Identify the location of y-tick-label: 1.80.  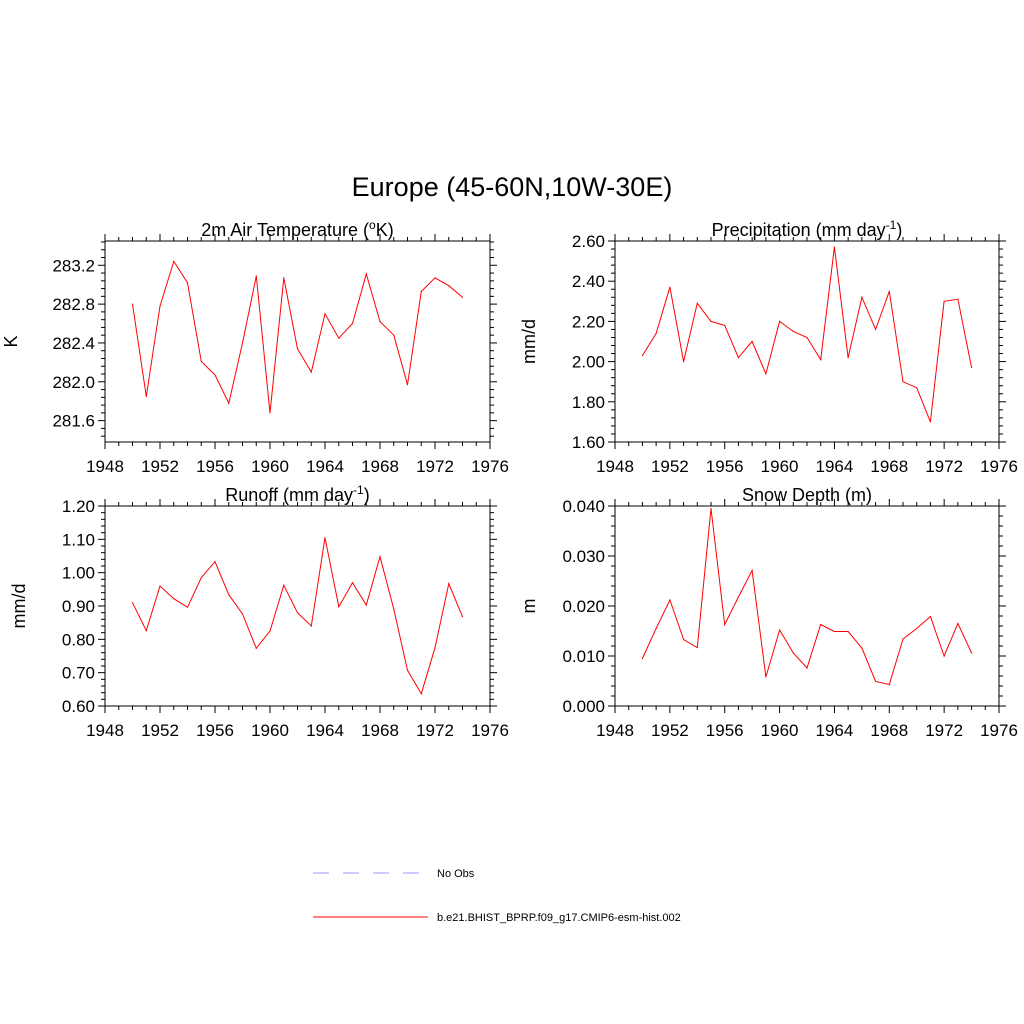
(588, 402).